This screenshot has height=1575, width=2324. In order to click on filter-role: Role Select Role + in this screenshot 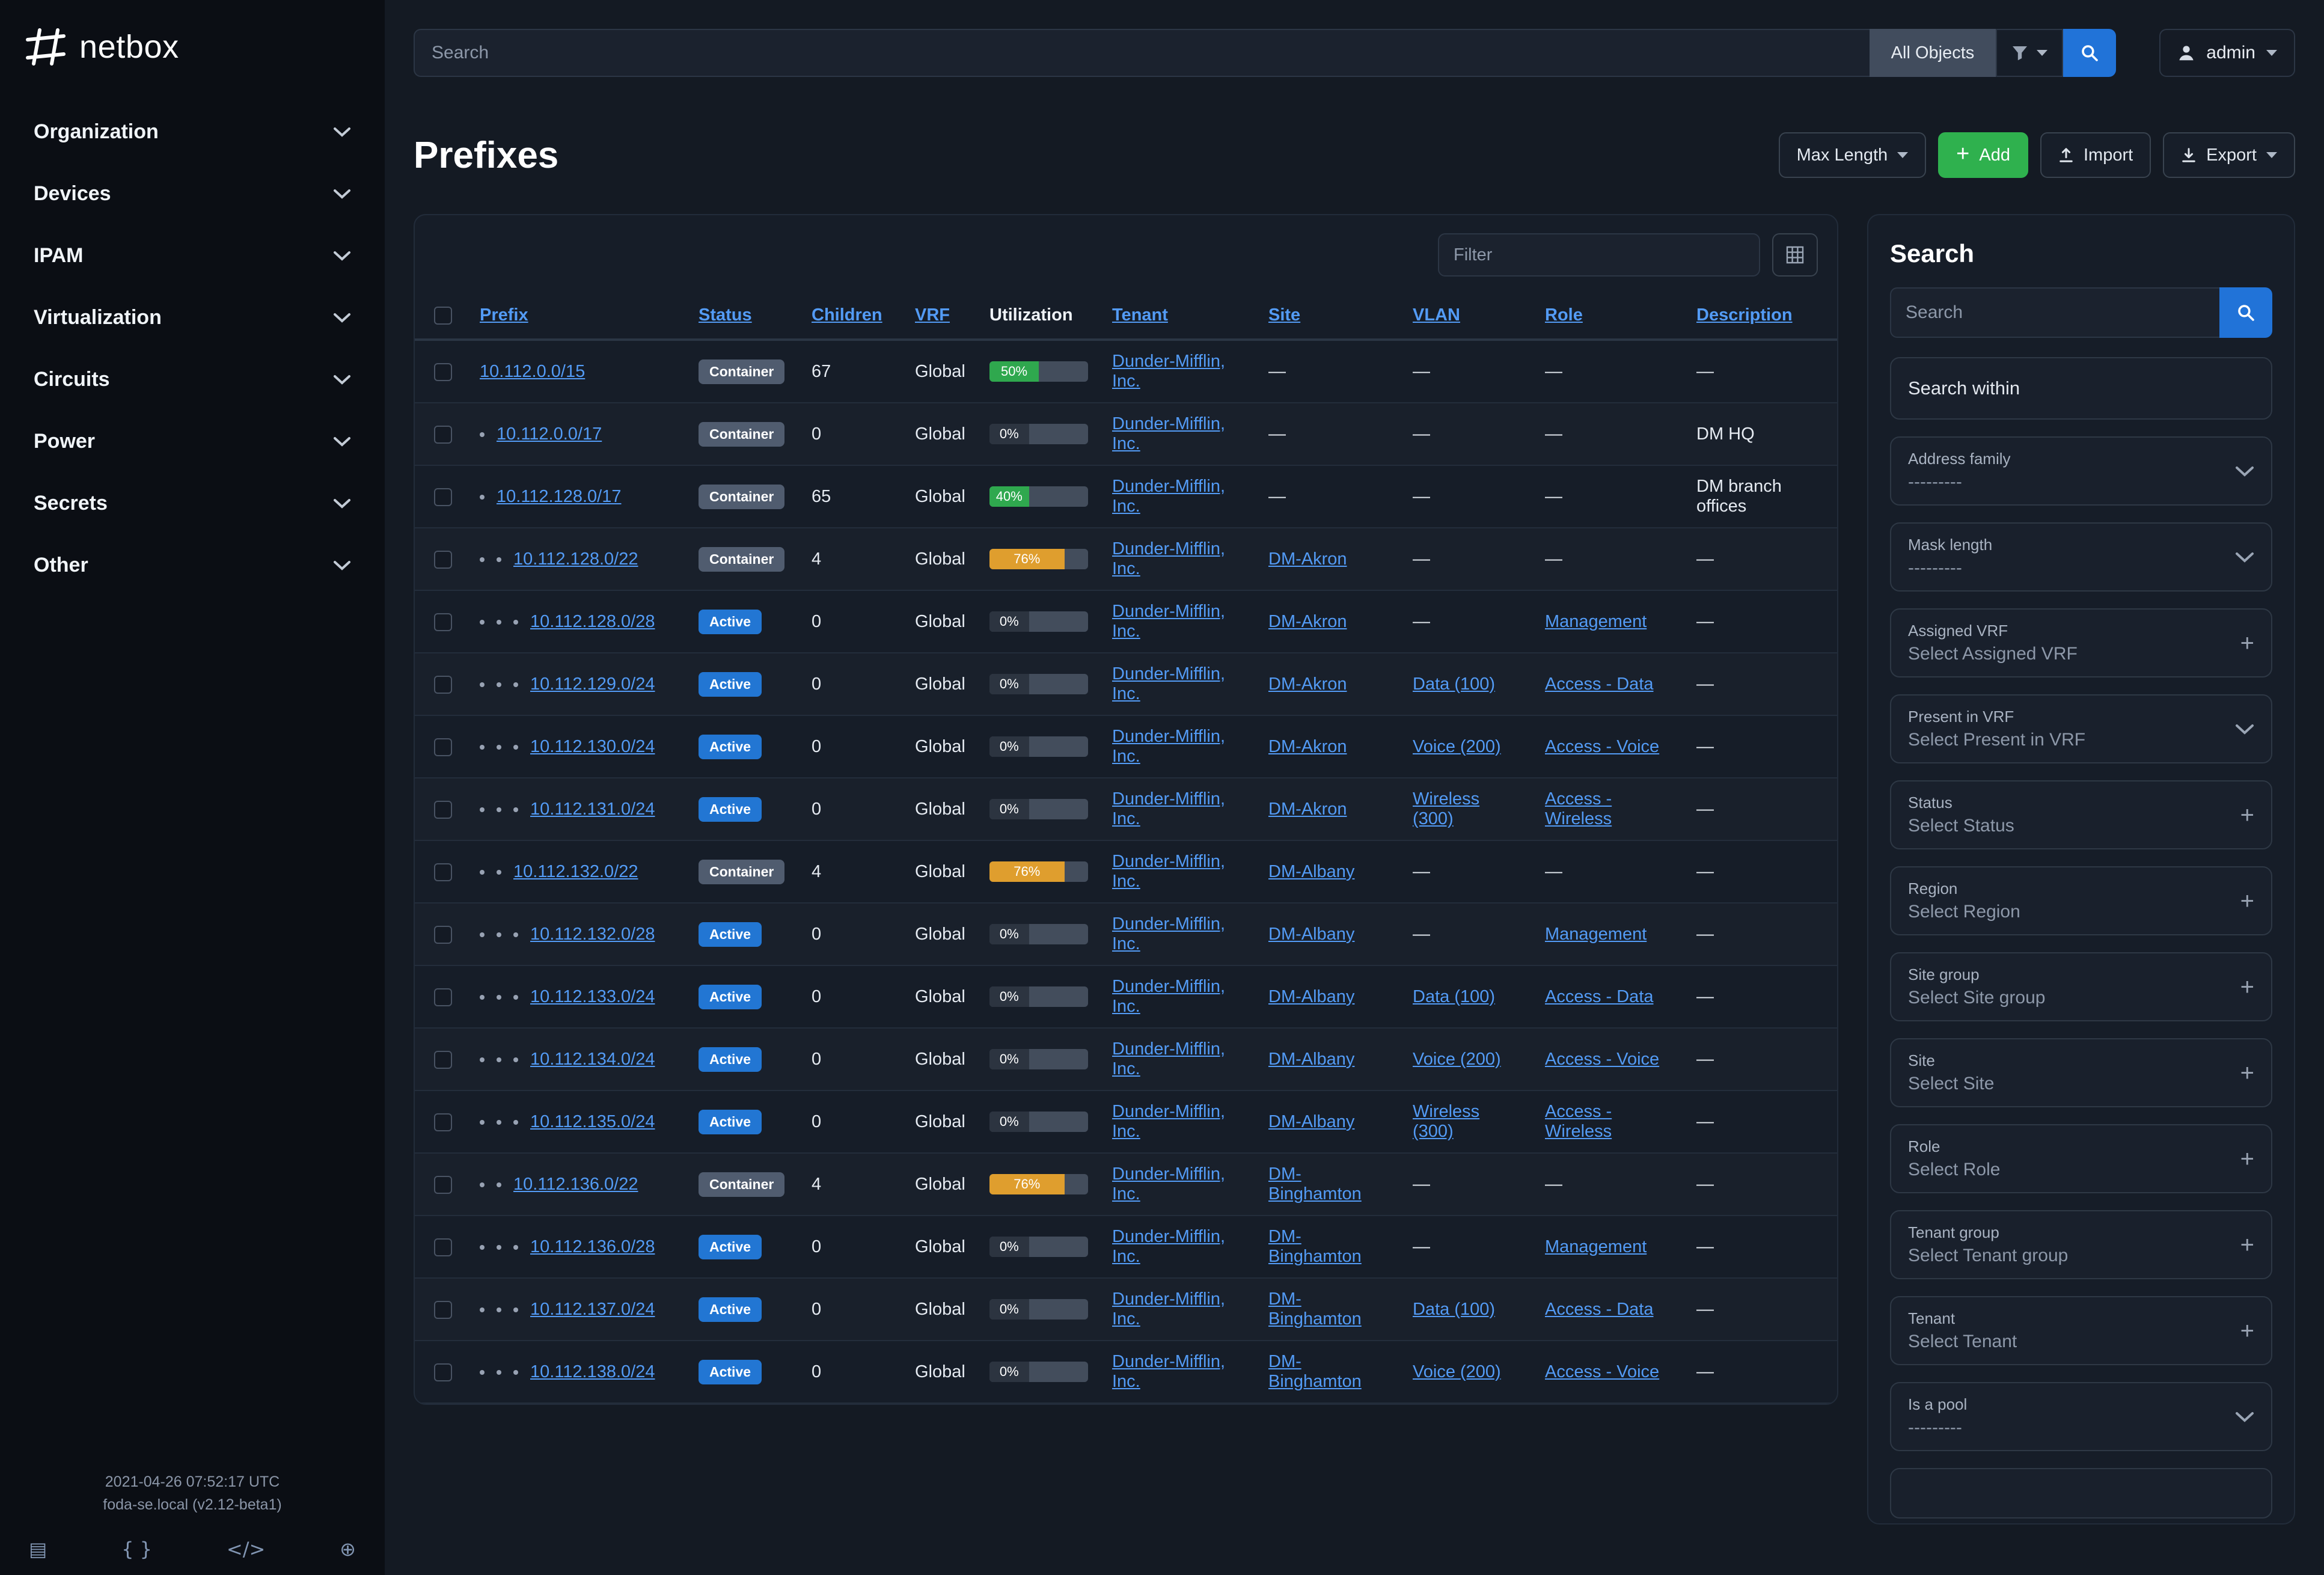, I will do `click(2081, 1158)`.